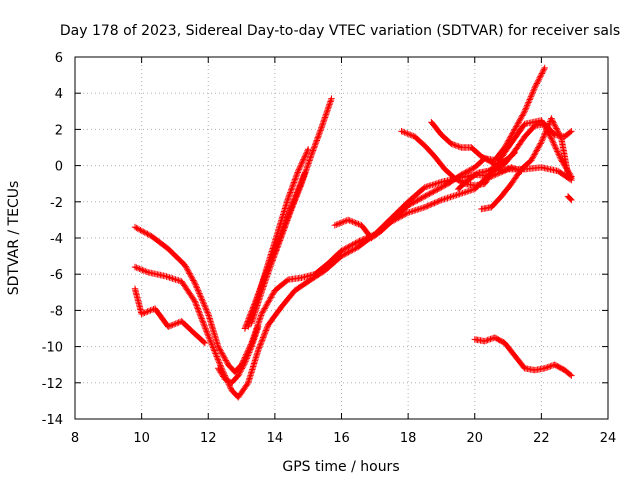  What do you see at coordinates (208, 438) in the screenshot?
I see `x-tick-label: 12` at bounding box center [208, 438].